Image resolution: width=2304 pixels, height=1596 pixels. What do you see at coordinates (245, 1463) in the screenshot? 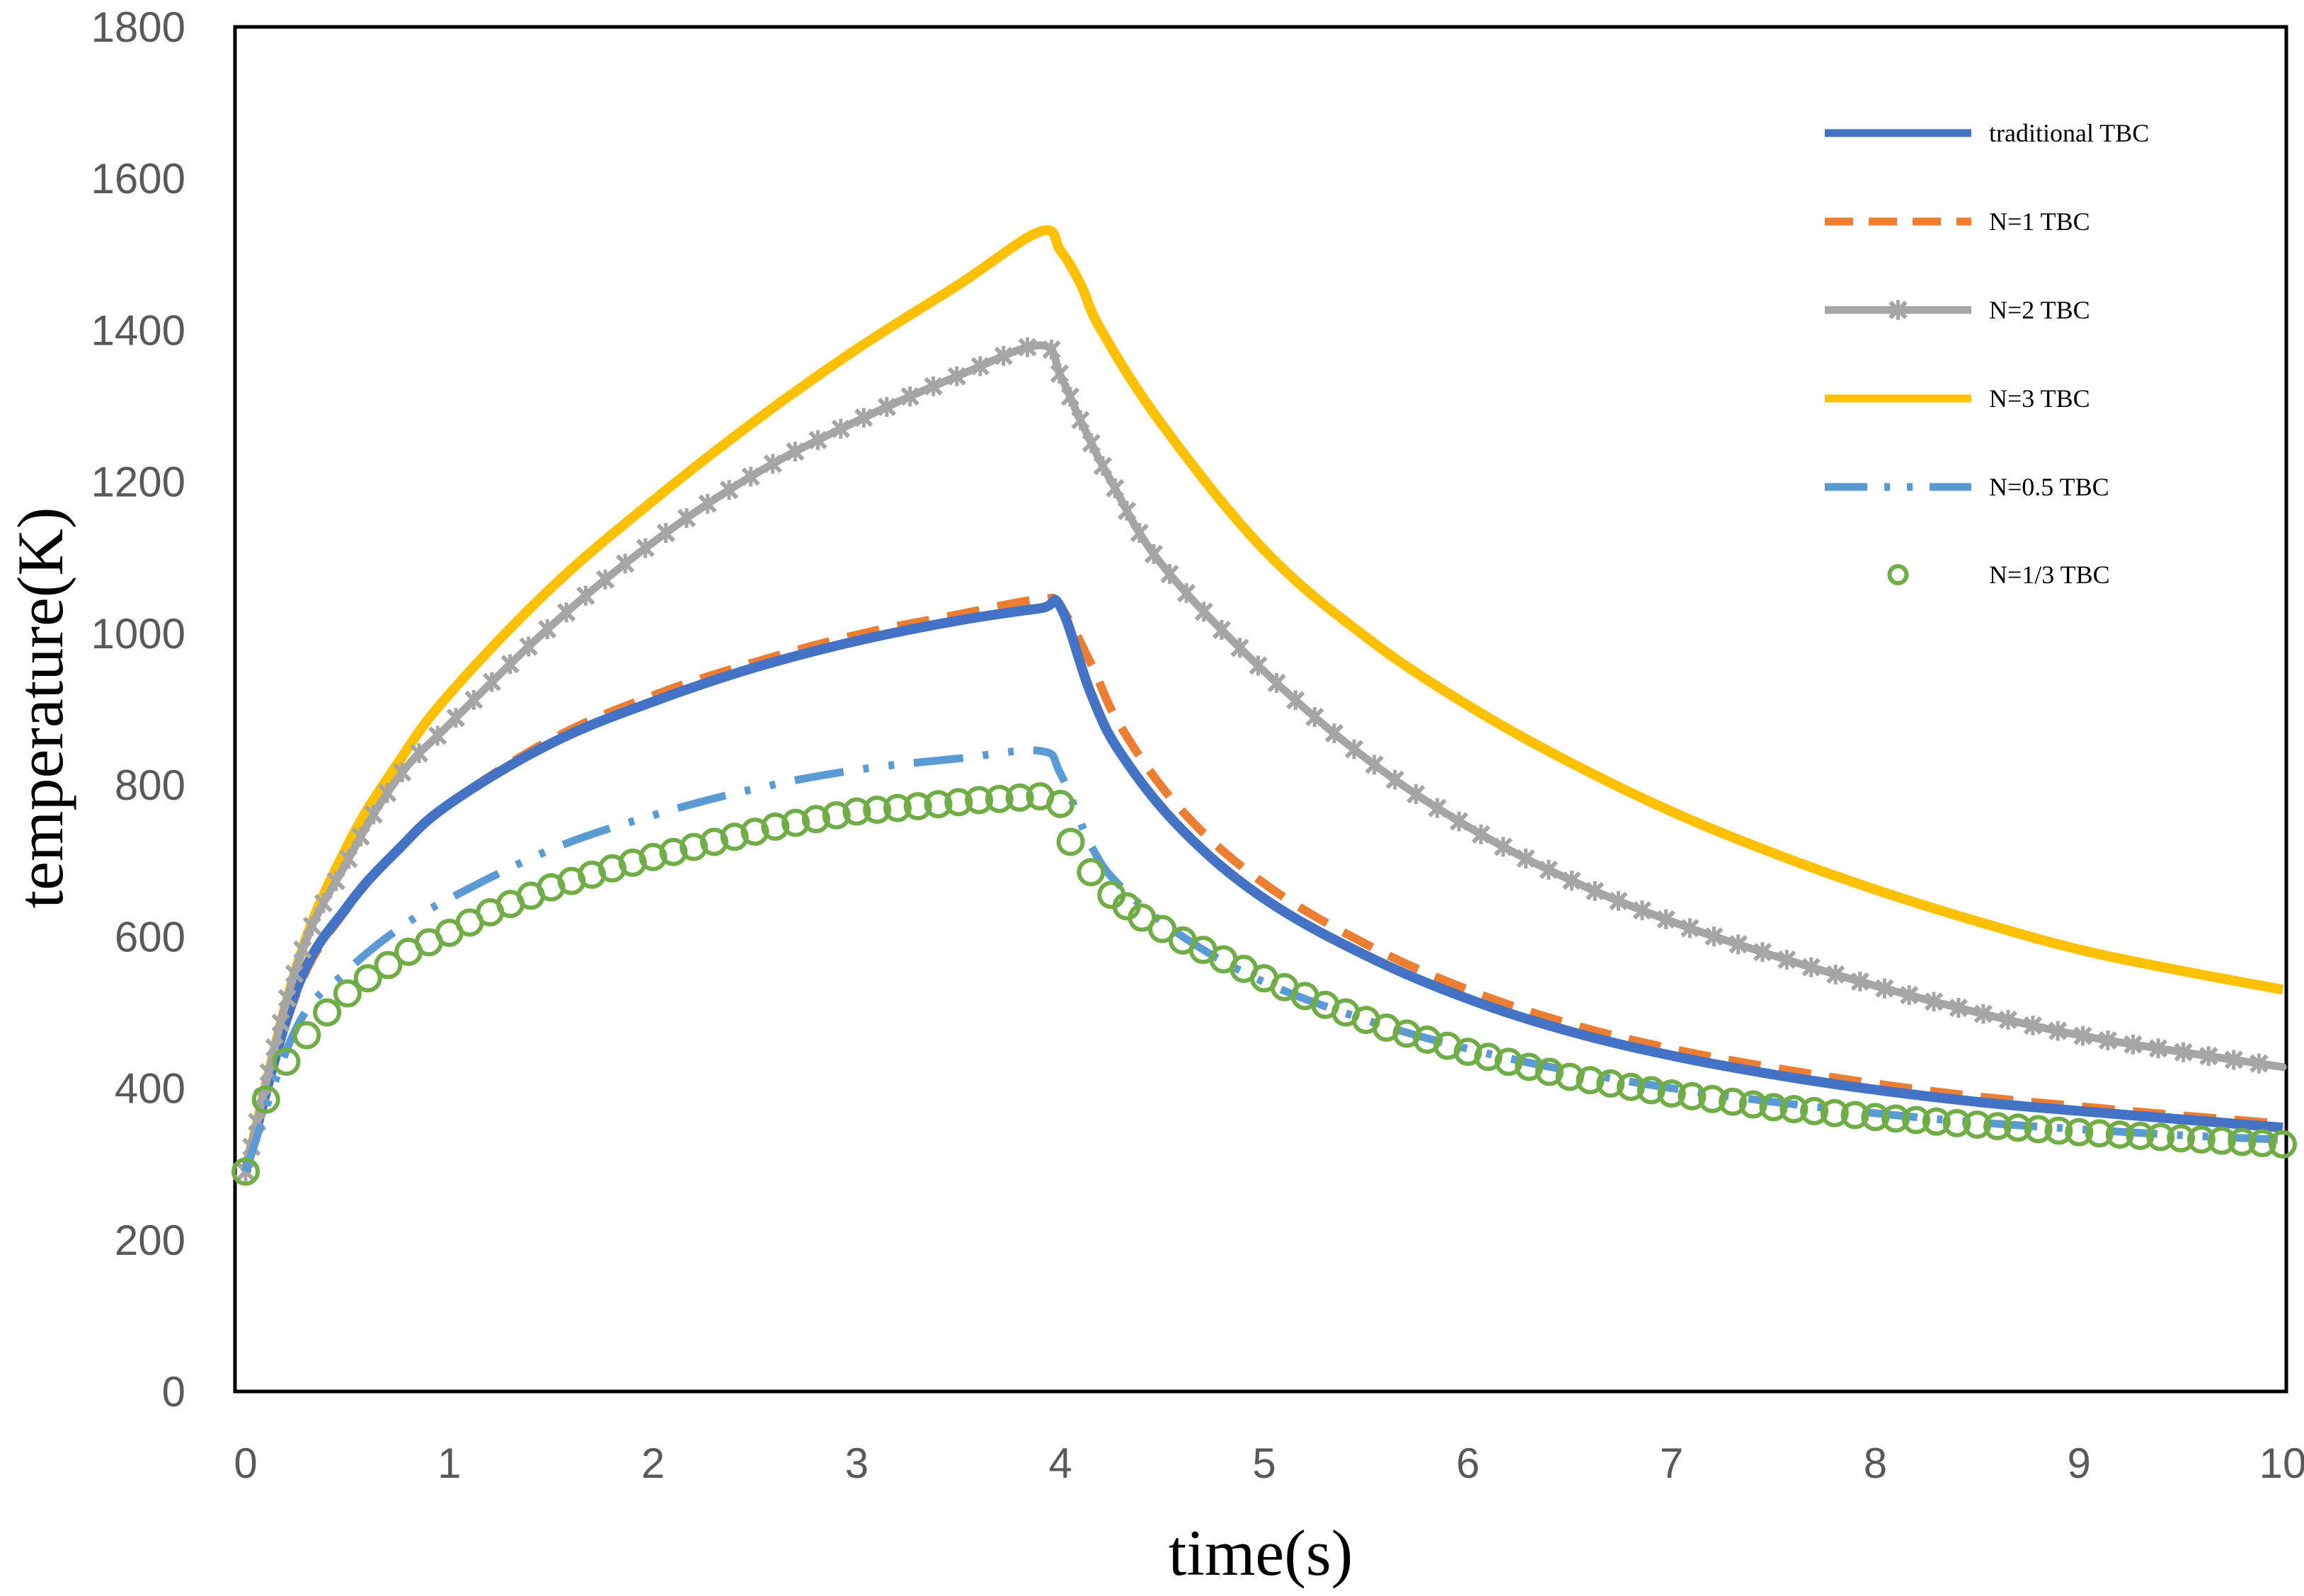
I see `x-tick-label: 0` at bounding box center [245, 1463].